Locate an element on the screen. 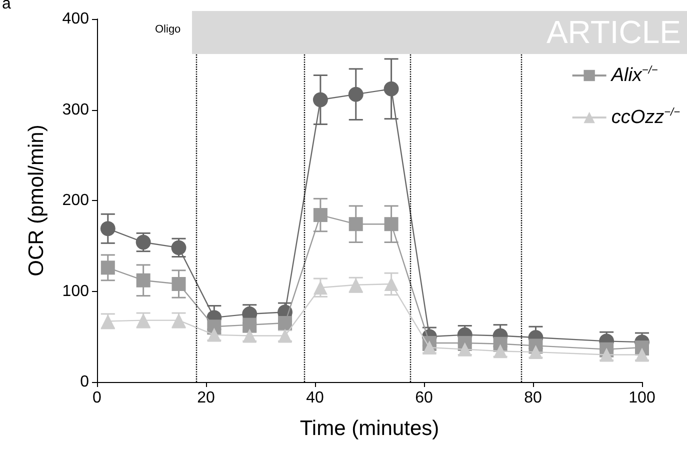 Image resolution: width=687 pixels, height=453 pixels. x-tick-label: 20 is located at coordinates (206, 398).